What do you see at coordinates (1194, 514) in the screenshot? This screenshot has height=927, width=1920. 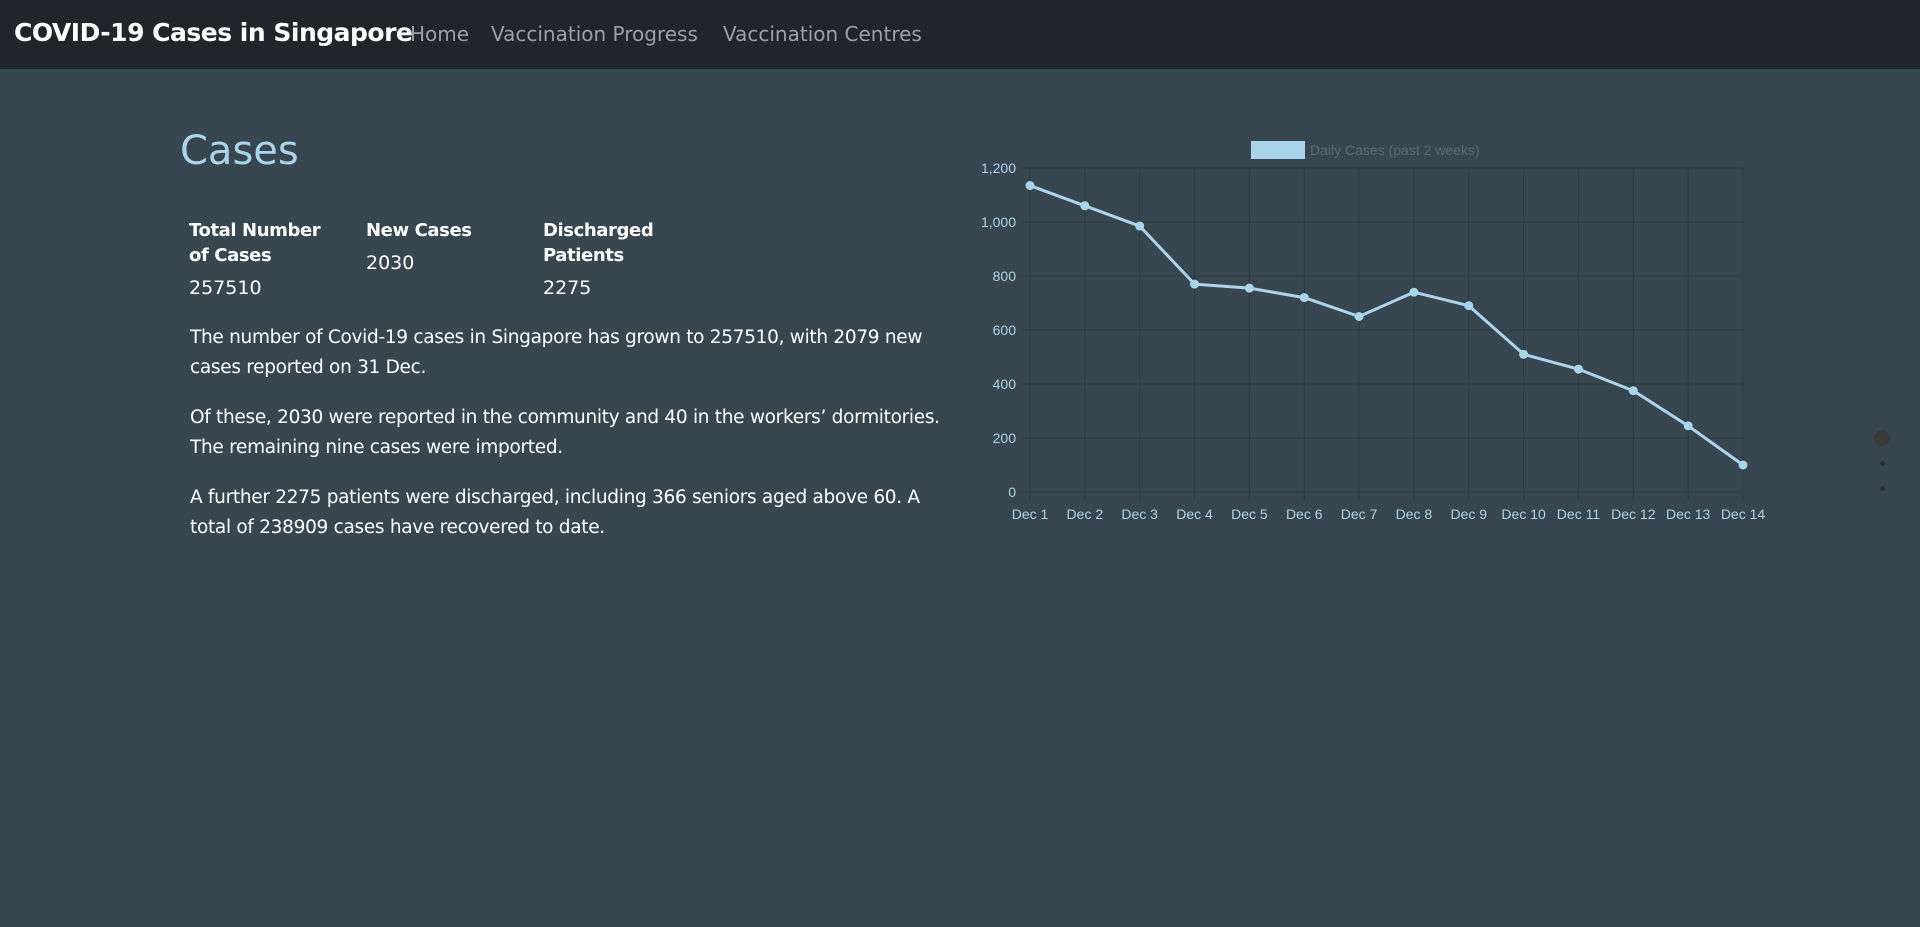 I see `x-tick-label: Dec 4` at bounding box center [1194, 514].